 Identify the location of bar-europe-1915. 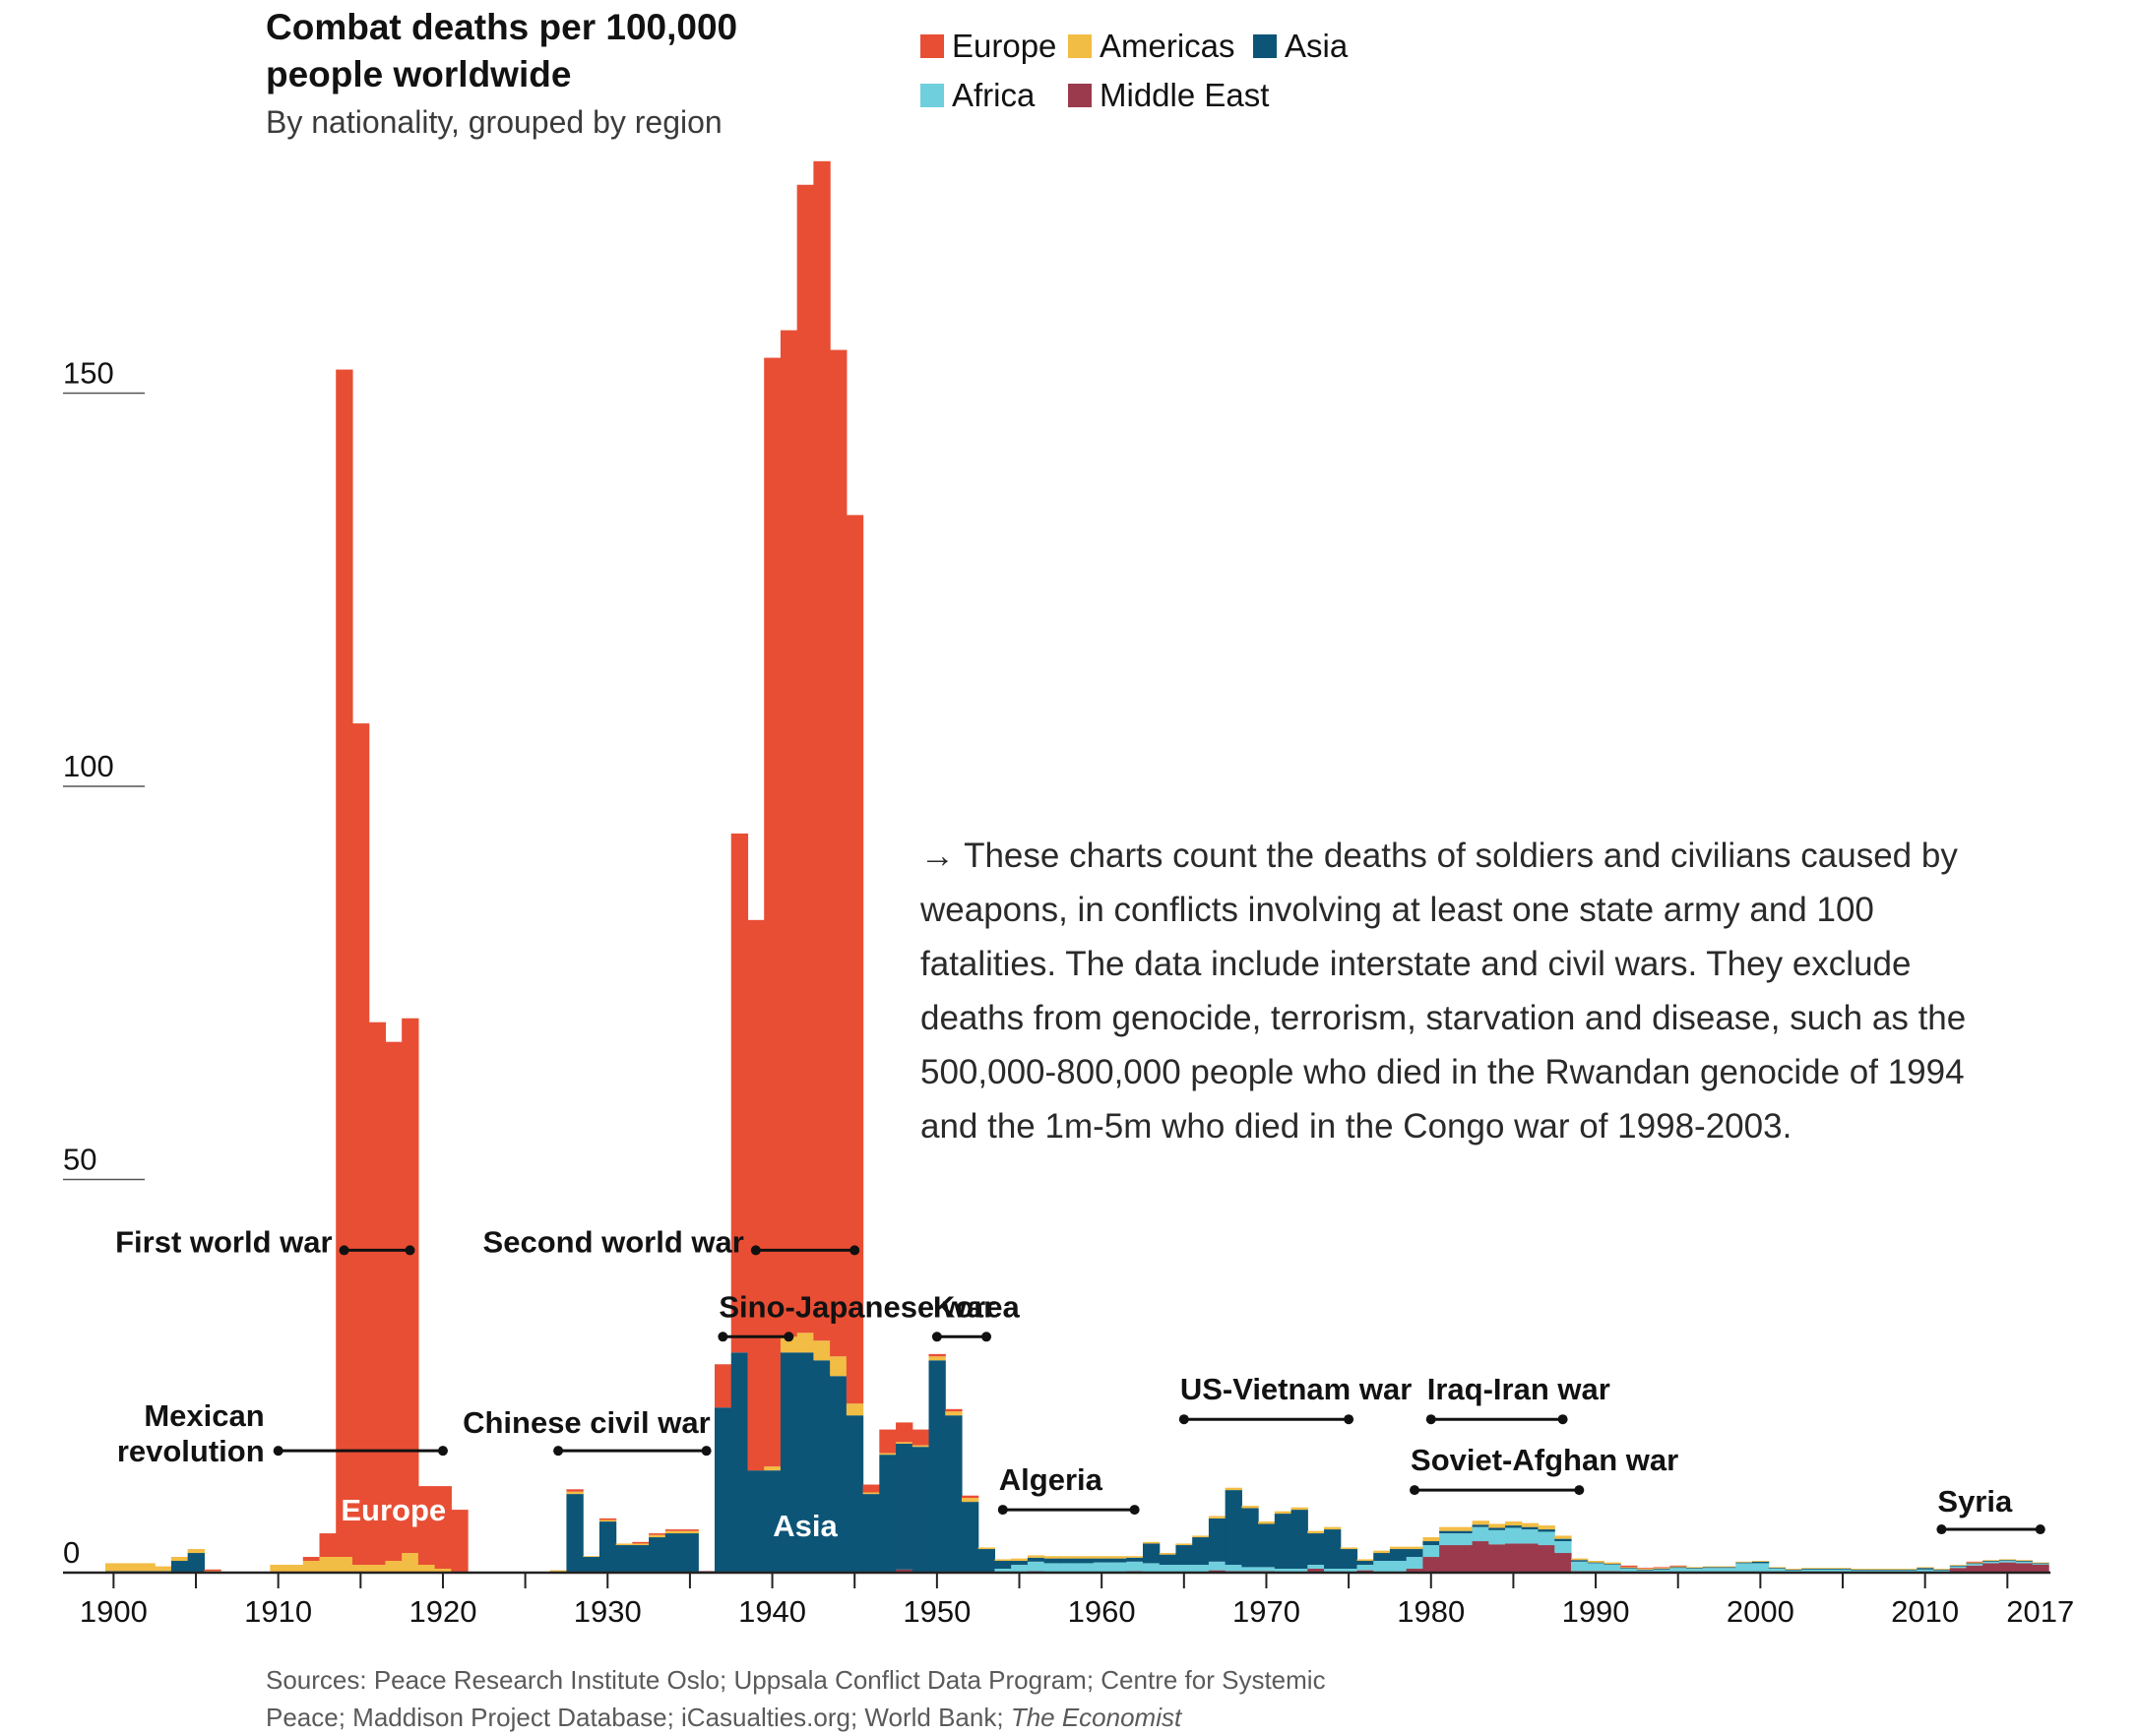
(360, 1144).